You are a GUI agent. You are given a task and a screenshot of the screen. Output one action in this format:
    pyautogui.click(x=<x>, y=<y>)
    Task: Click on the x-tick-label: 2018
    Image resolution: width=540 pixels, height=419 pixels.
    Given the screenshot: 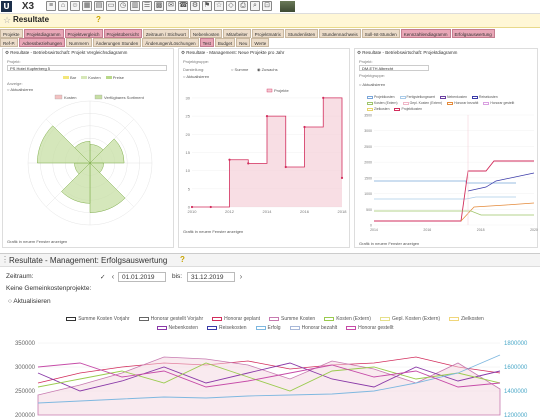 What is the action you would take?
    pyautogui.click(x=343, y=211)
    